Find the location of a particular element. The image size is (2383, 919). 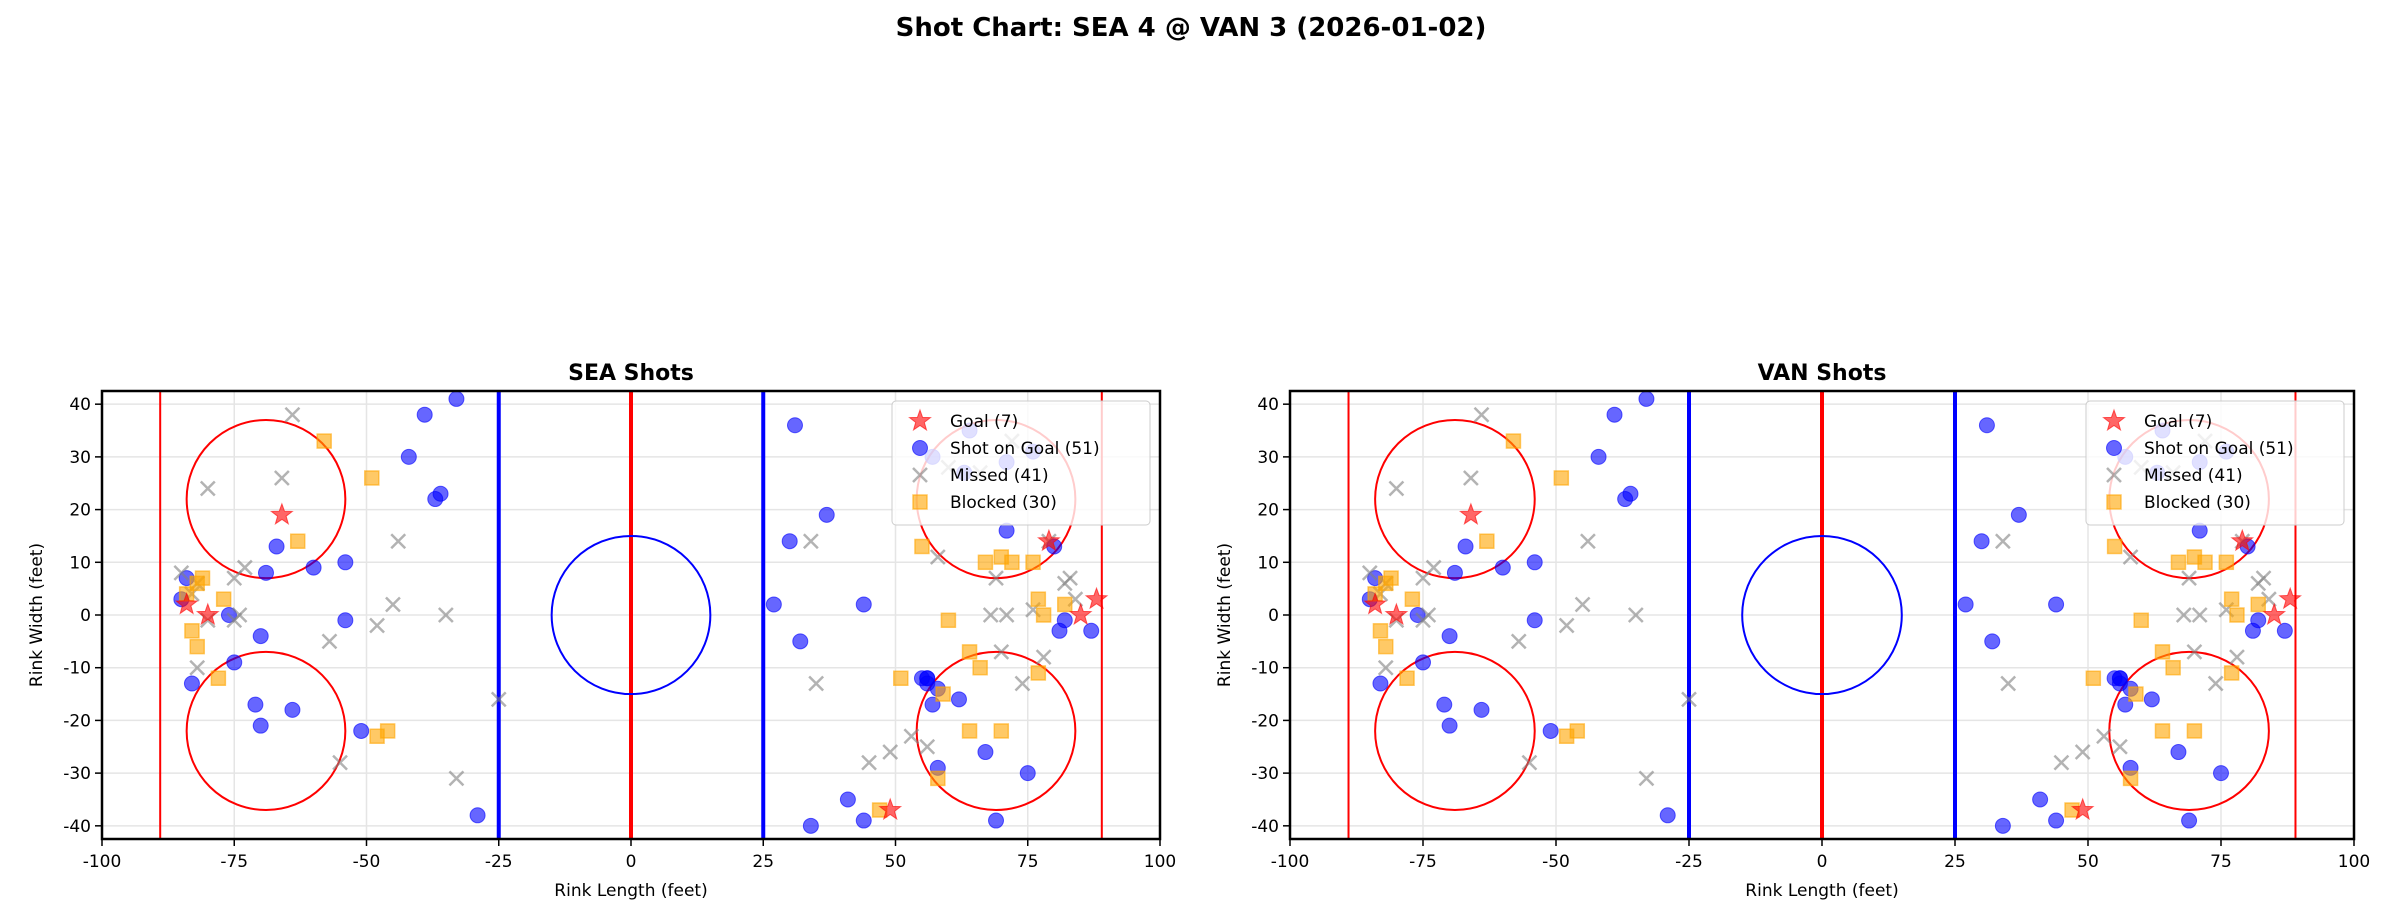

legend-marker-square is located at coordinates (2114, 502).